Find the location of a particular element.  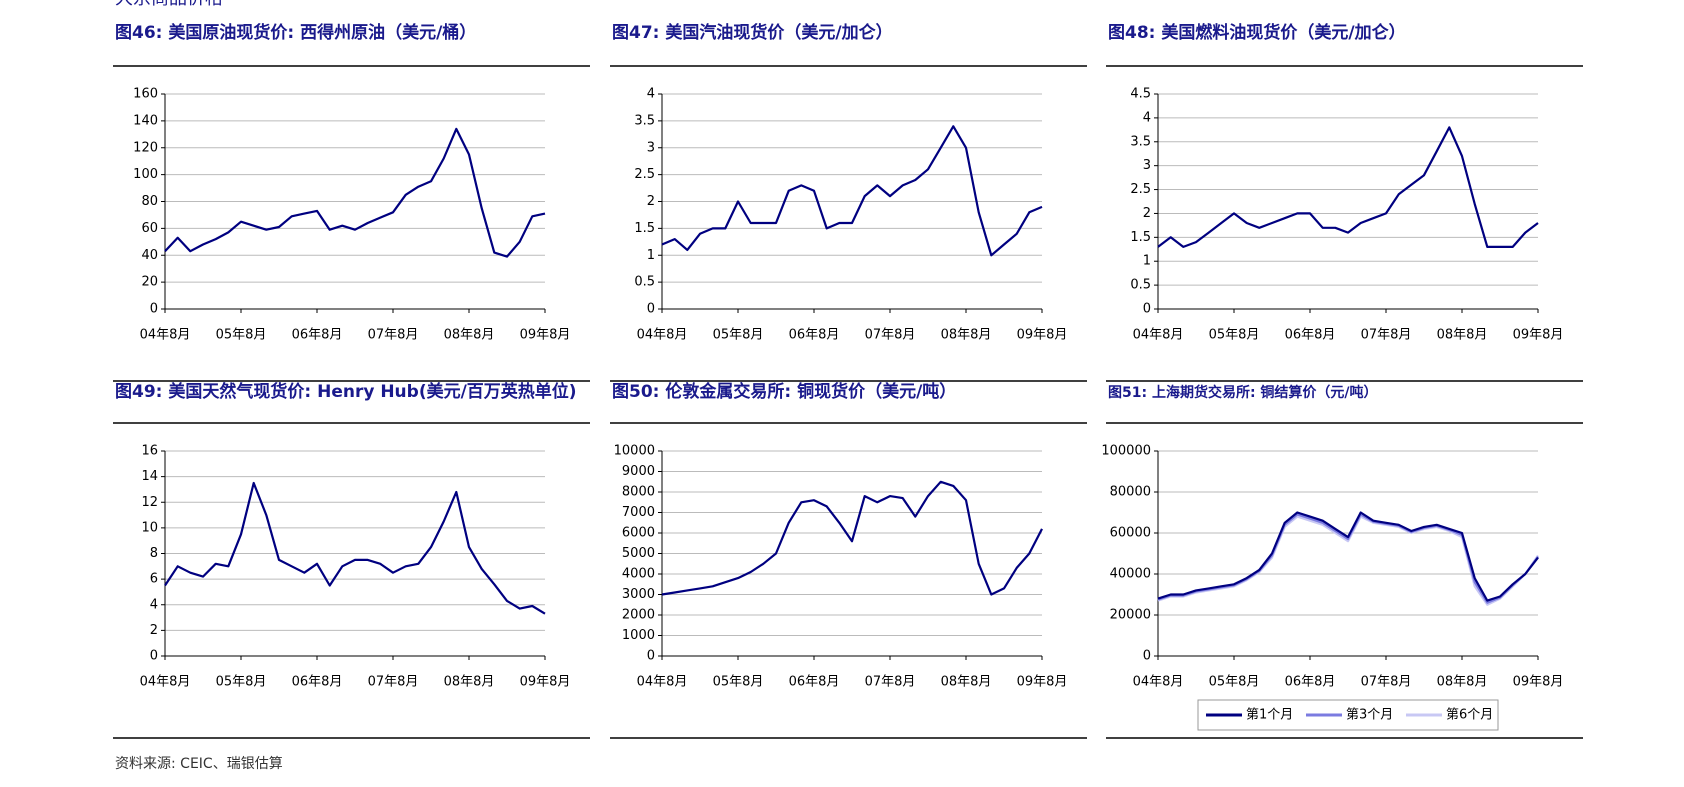

chart-title: 图51: 上海期货交易所: 铜结算价（元/吨） is located at coordinates (1243, 392).